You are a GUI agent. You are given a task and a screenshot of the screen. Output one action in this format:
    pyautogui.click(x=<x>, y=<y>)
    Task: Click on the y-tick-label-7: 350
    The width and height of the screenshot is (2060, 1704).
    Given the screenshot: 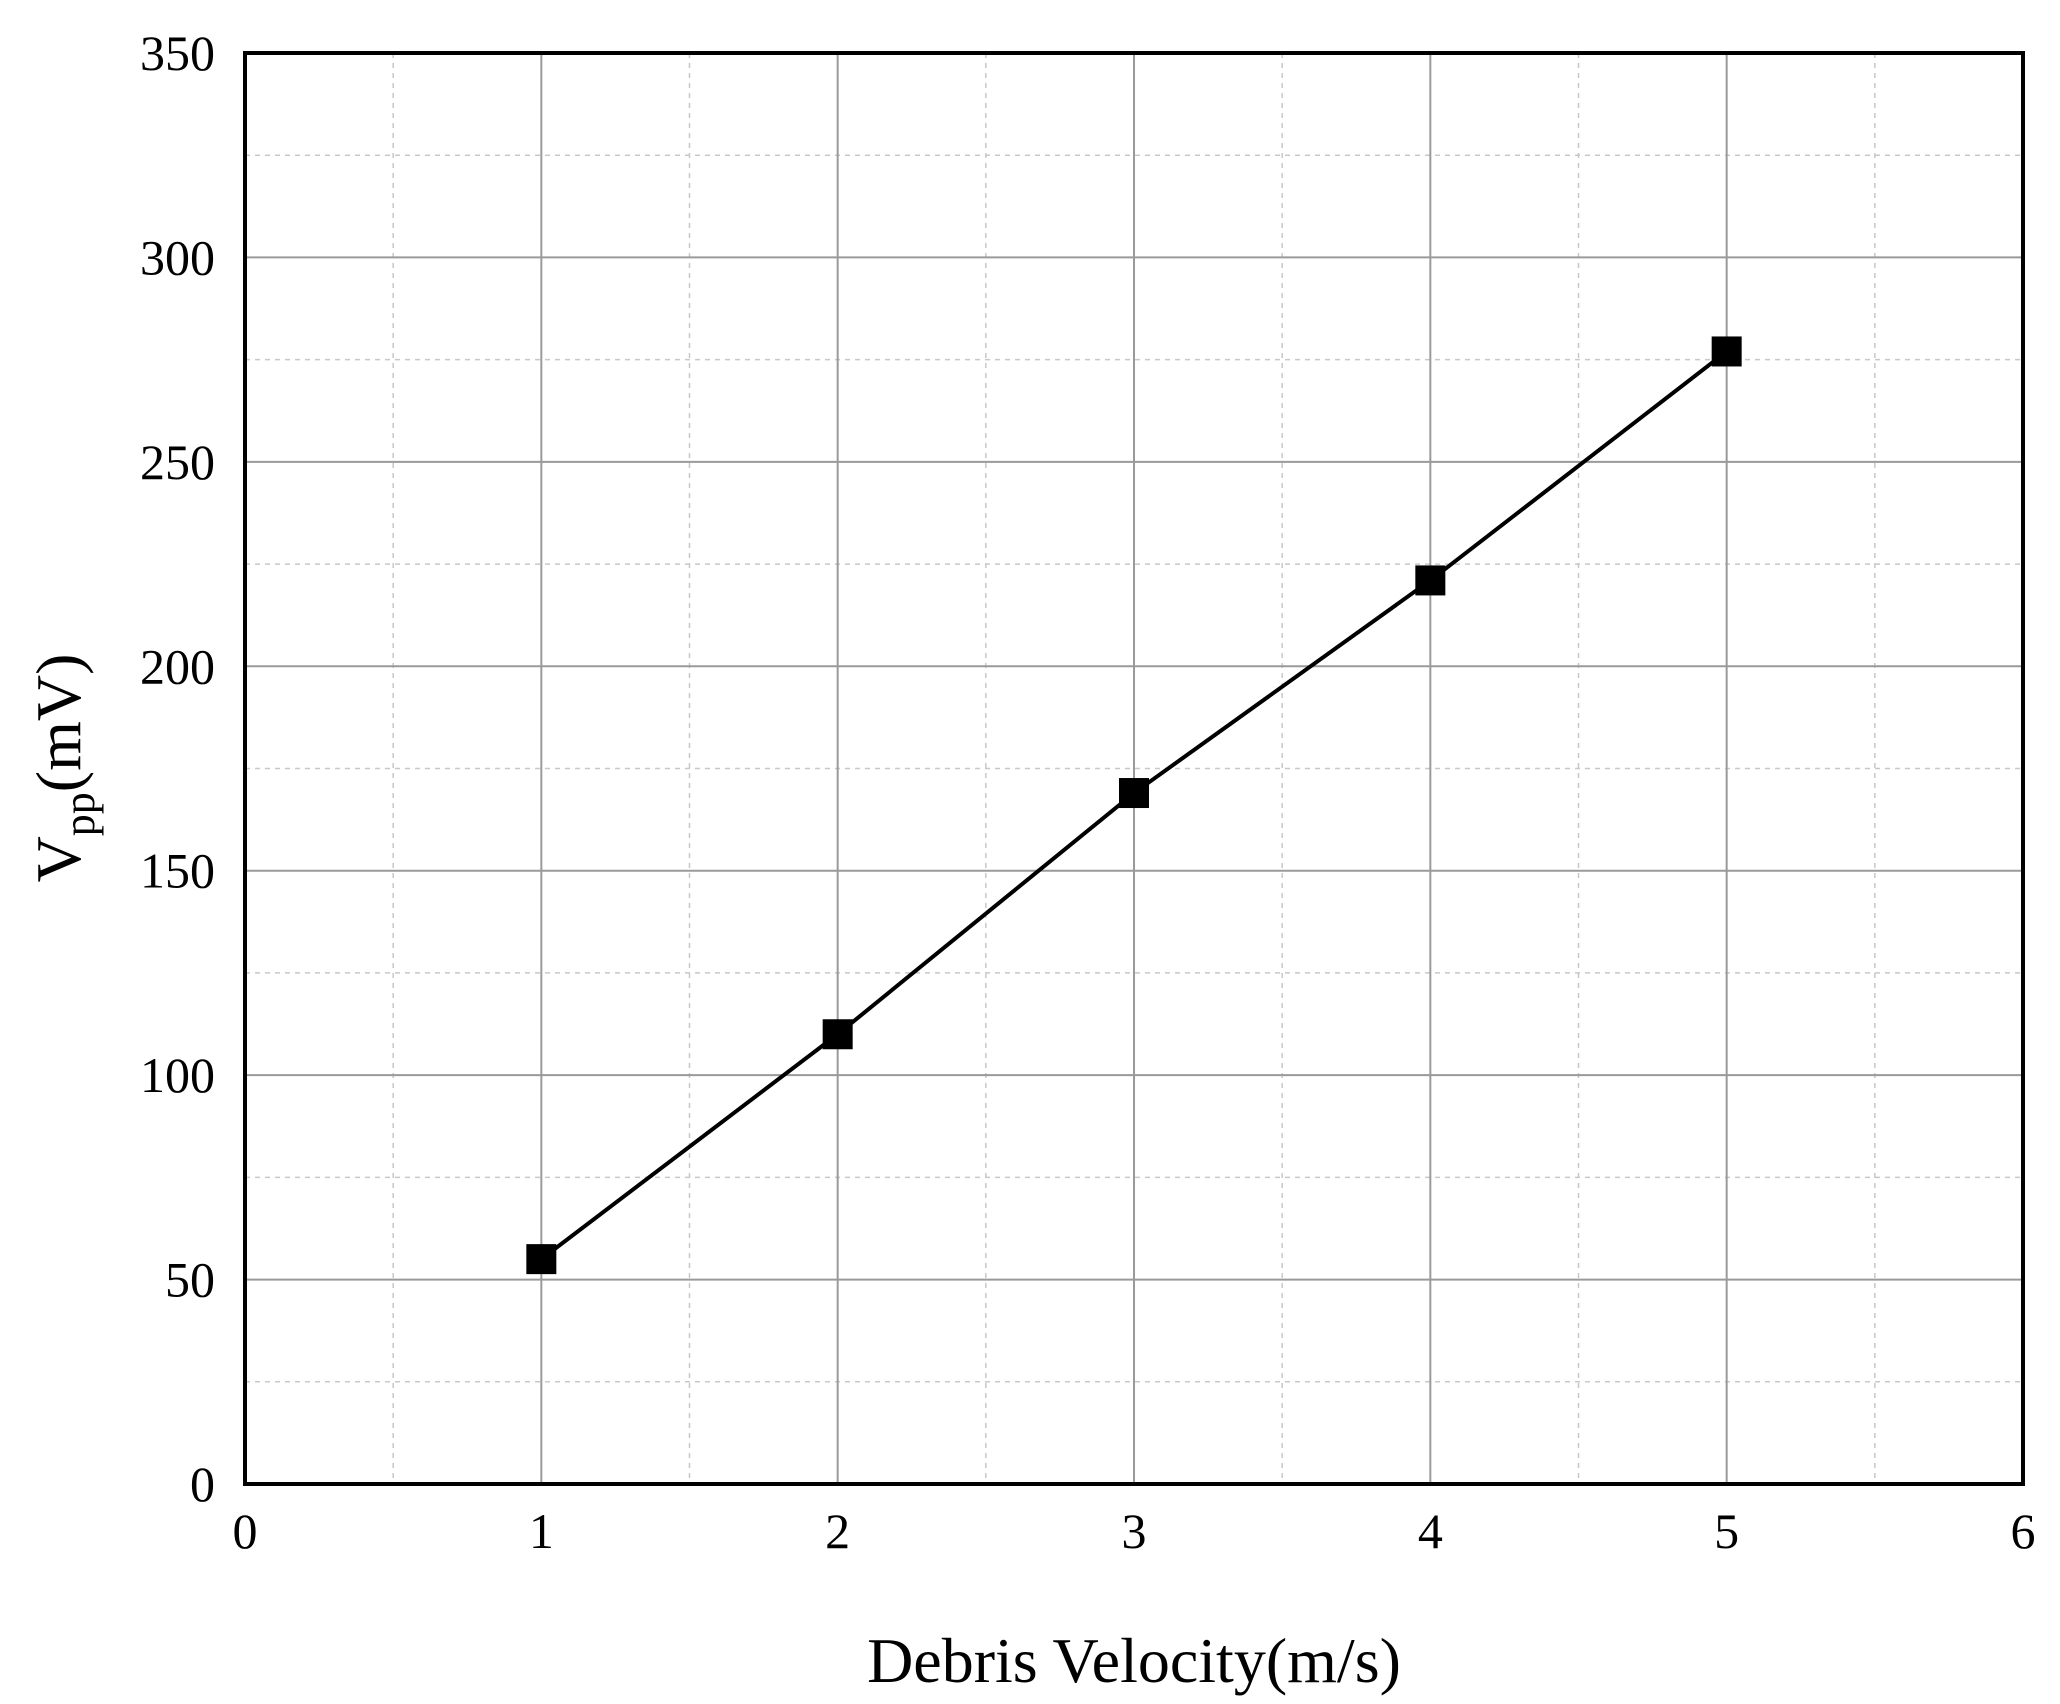 What is the action you would take?
    pyautogui.click(x=177, y=53)
    